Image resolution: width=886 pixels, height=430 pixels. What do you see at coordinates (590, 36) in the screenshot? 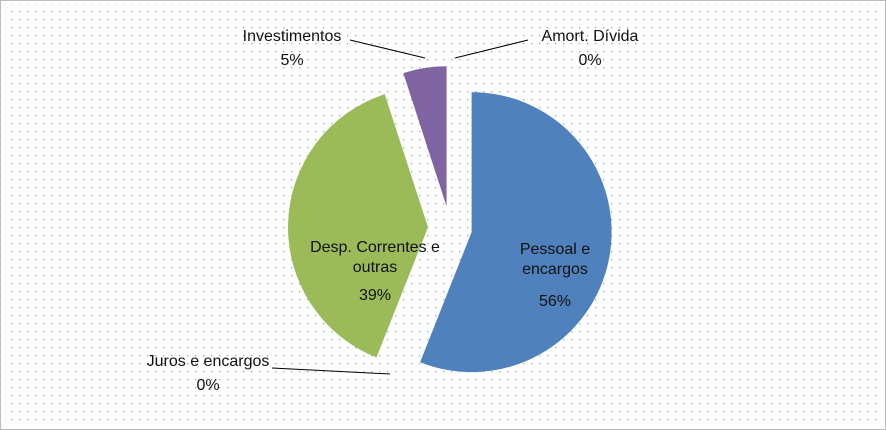
I see `slice-label: Amort. Dívida` at bounding box center [590, 36].